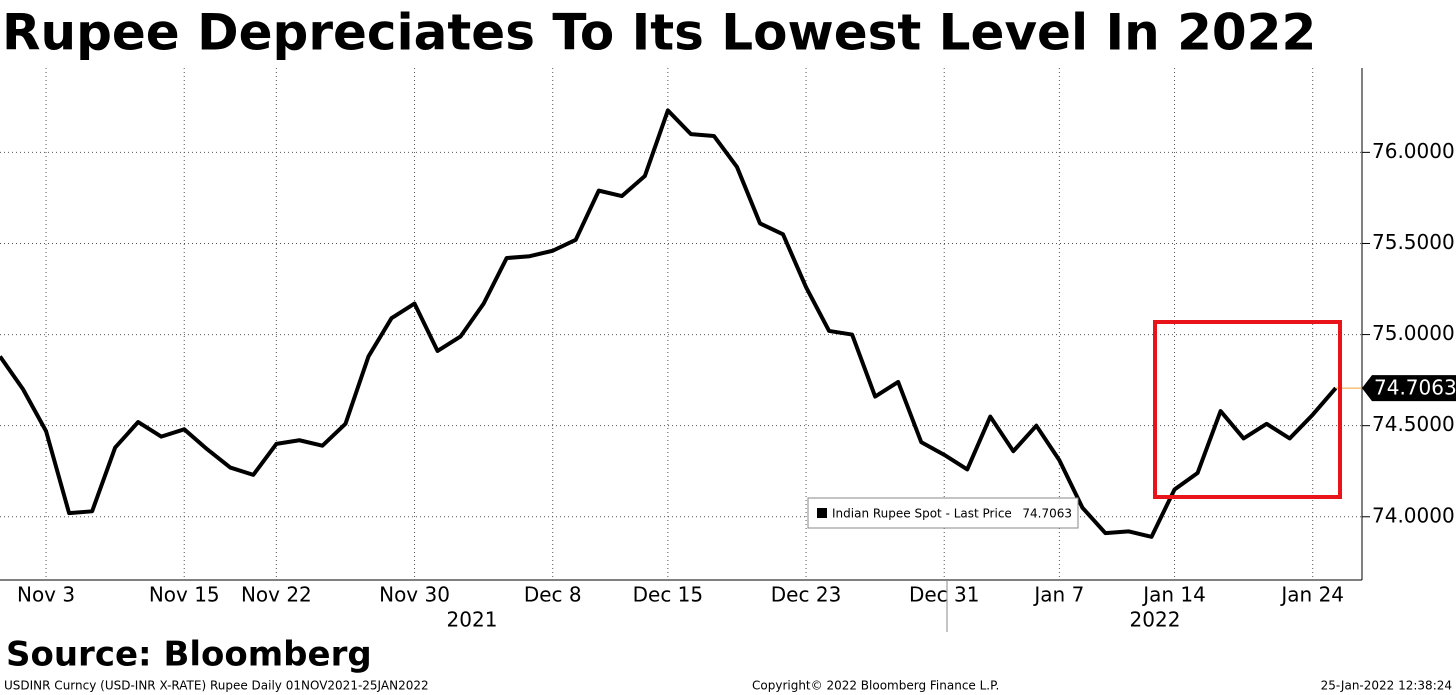 This screenshot has width=1456, height=695. I want to click on x-tick-label: Dec 31, so click(944, 595).